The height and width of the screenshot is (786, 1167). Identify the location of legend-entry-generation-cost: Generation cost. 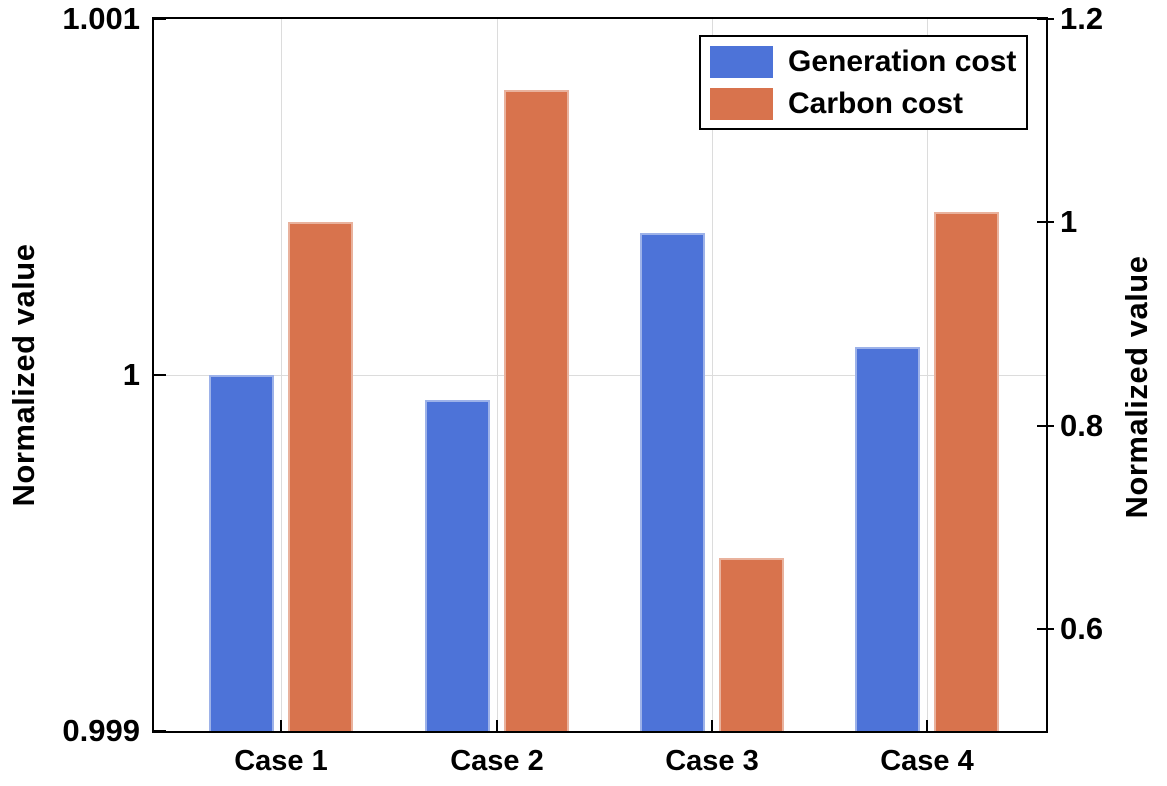
(863, 61).